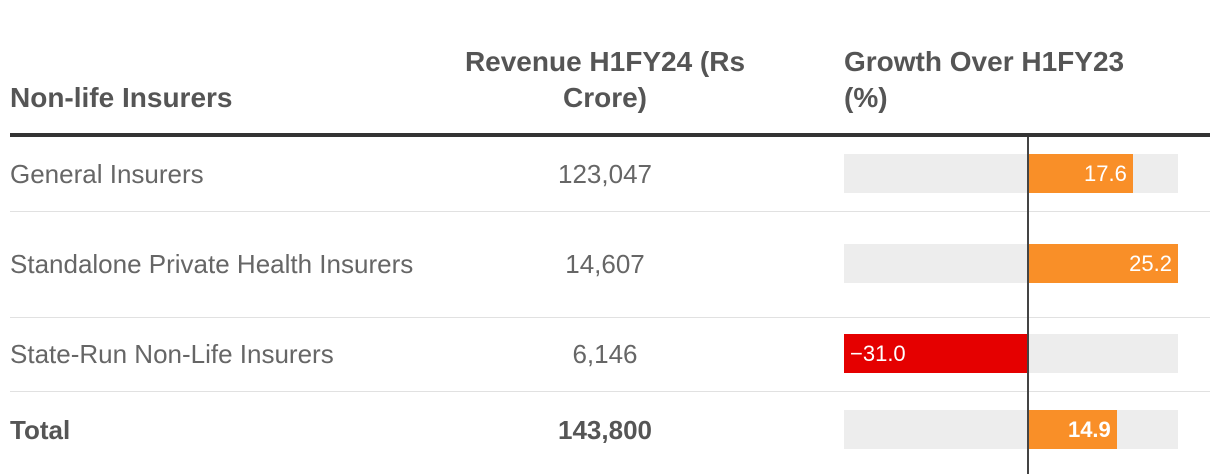  What do you see at coordinates (121, 97) in the screenshot?
I see `header-insurers: Non-life Insurers` at bounding box center [121, 97].